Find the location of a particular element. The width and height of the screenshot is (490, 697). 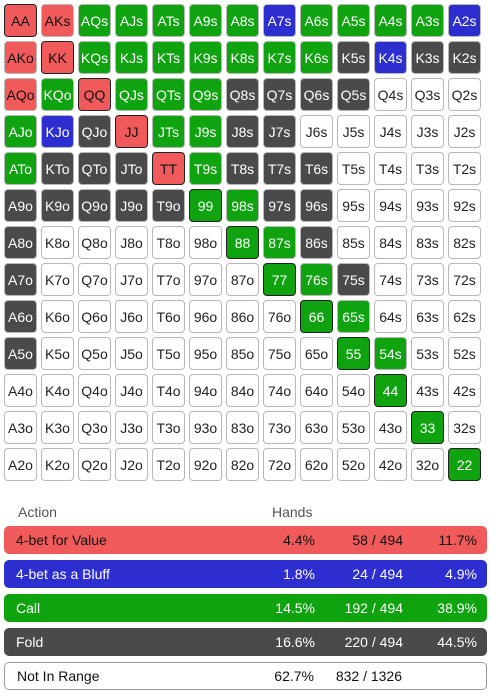

hand-cell-75o: 75o is located at coordinates (279, 353).